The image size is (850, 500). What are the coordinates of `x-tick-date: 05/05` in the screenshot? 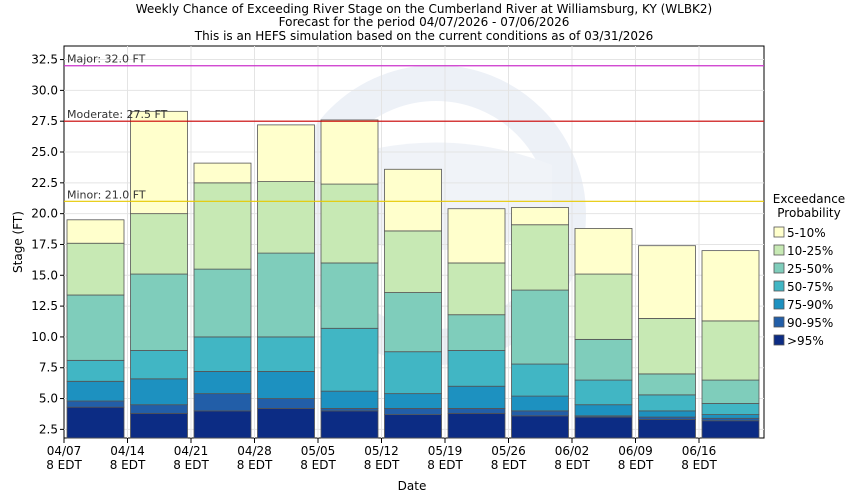 It's located at (318, 451).